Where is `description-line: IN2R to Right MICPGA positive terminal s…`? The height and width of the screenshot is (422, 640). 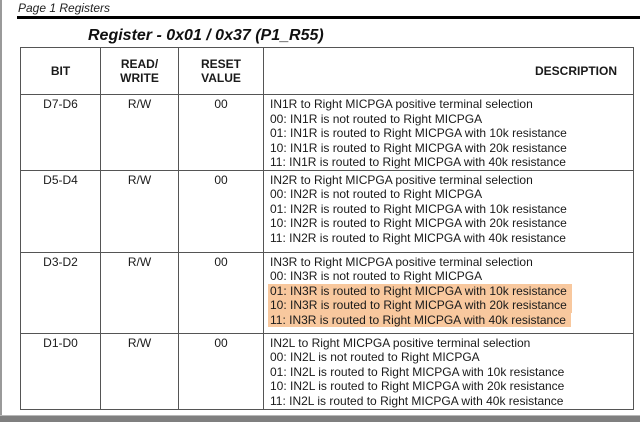
description-line: IN2R to Right MICPGA positive terminal s… is located at coordinates (401, 179).